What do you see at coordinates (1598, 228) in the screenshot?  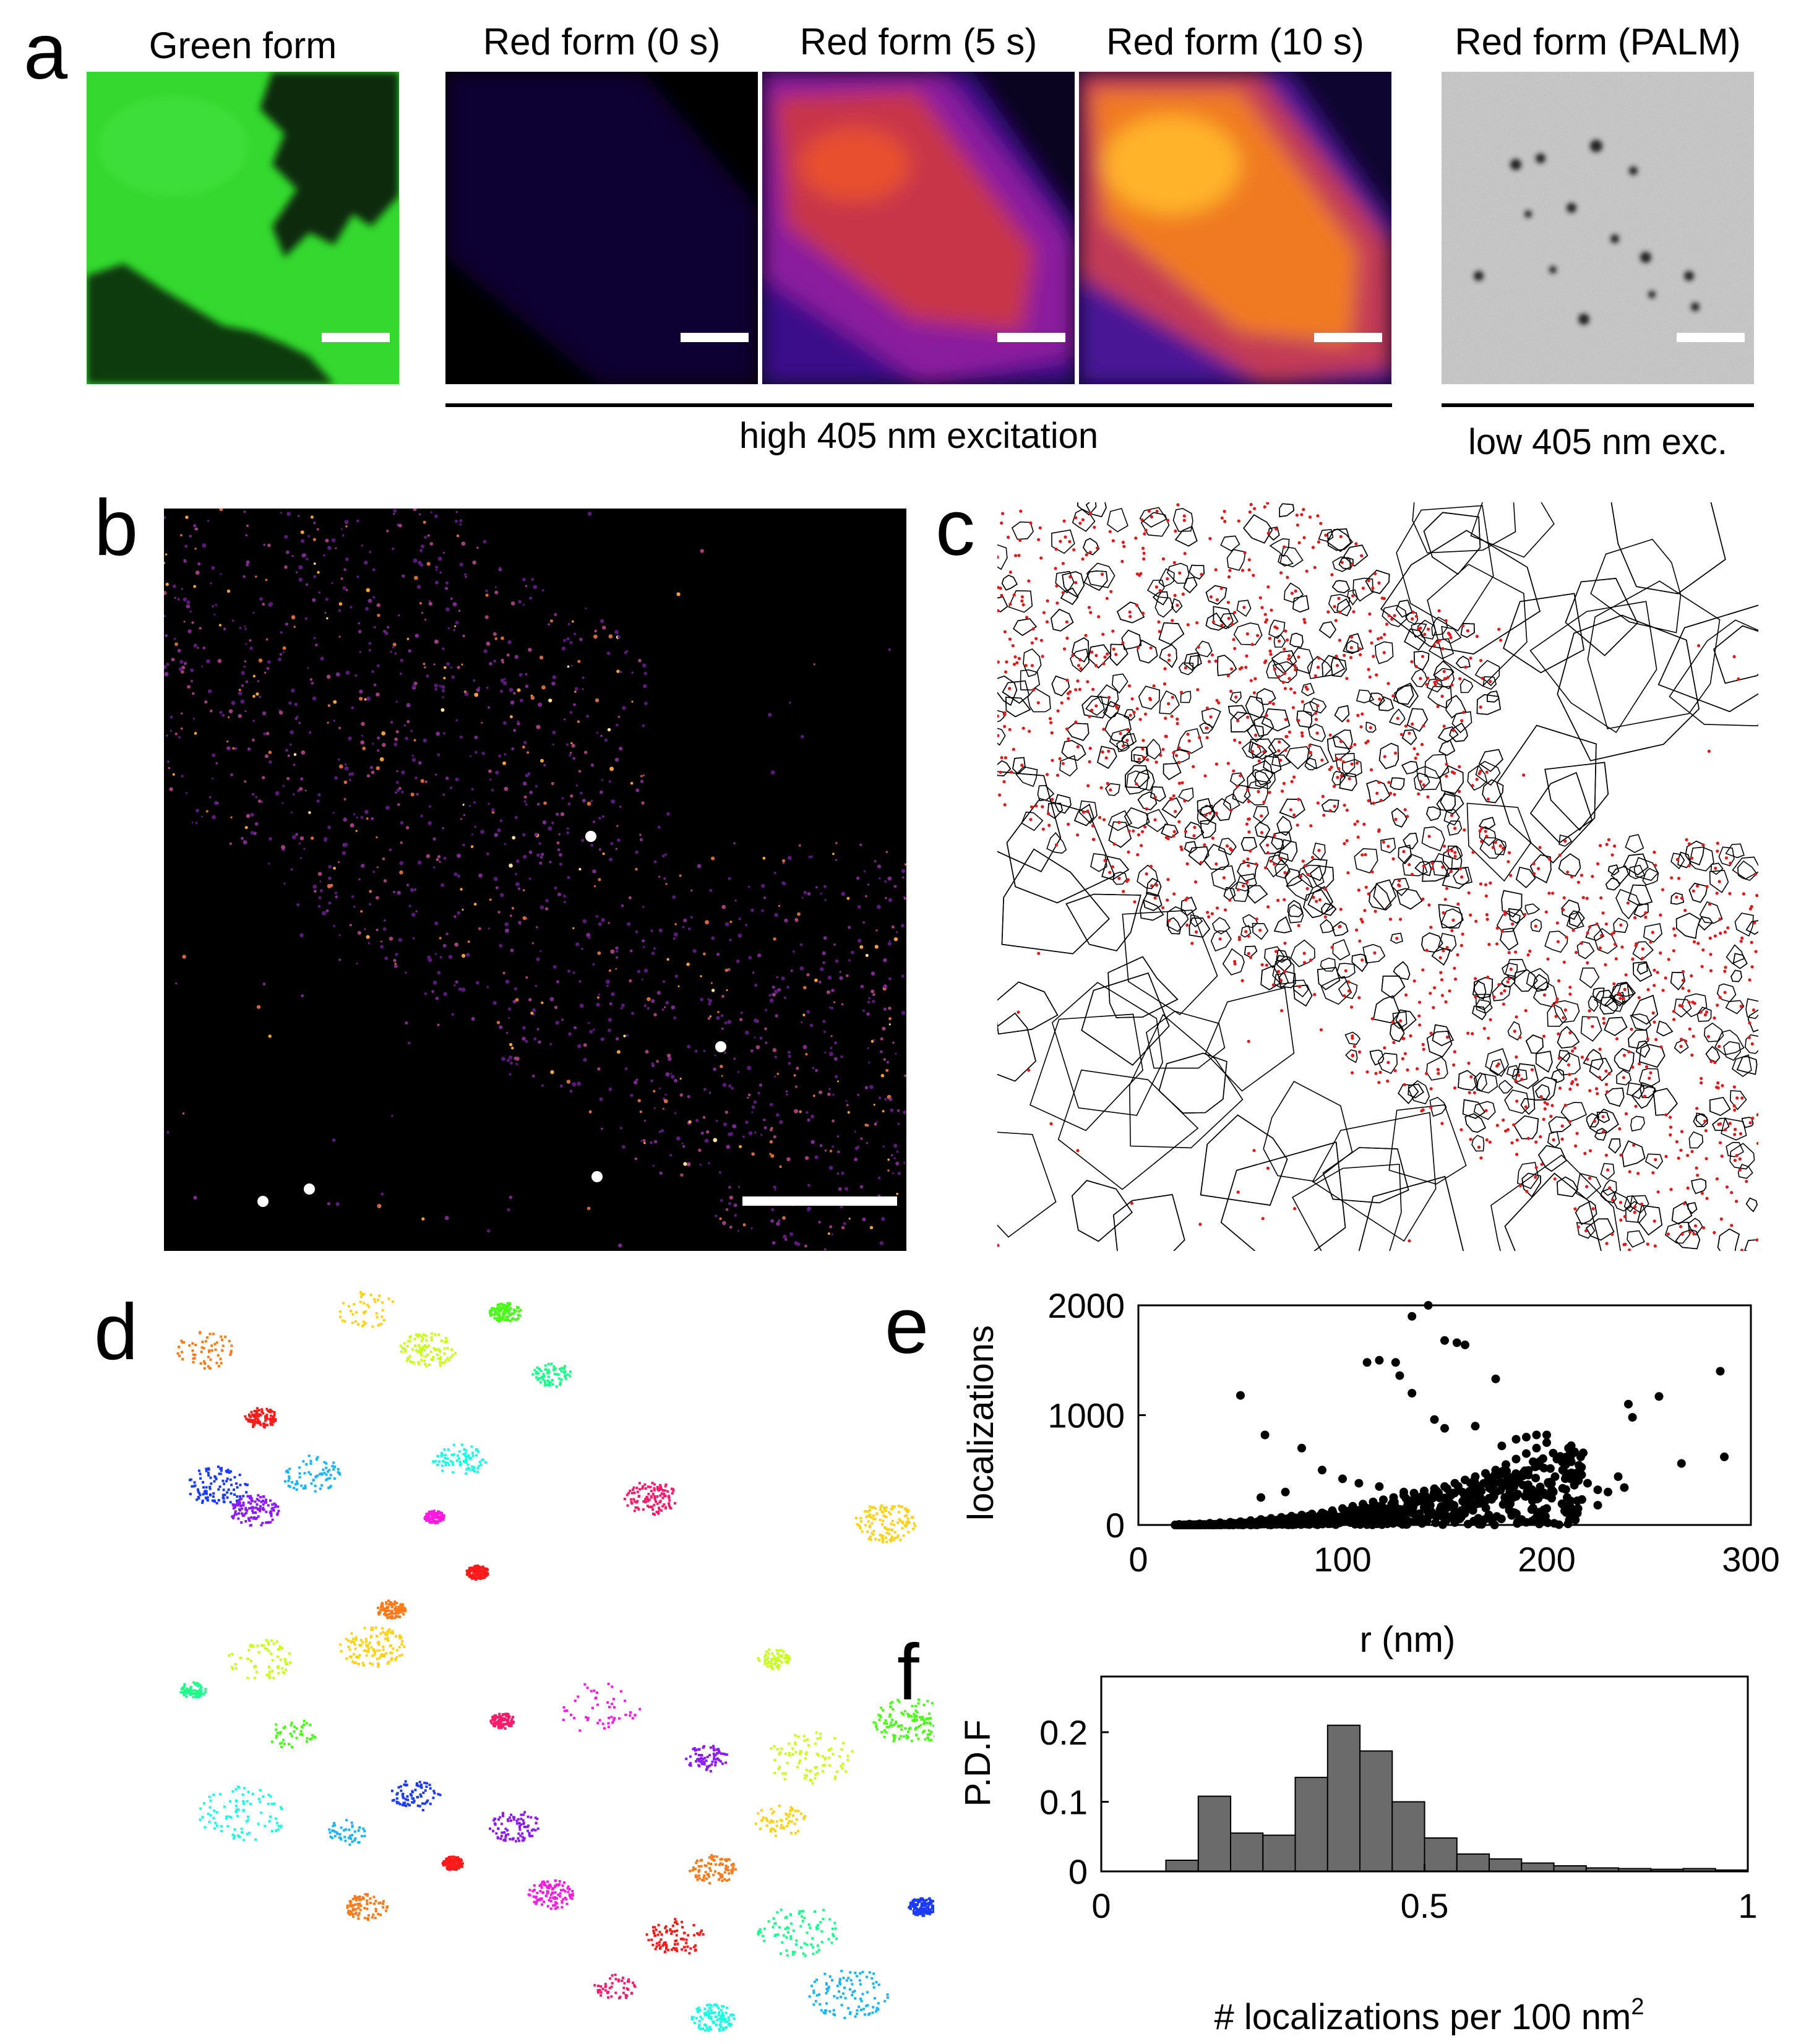 I see `red-palm-image` at bounding box center [1598, 228].